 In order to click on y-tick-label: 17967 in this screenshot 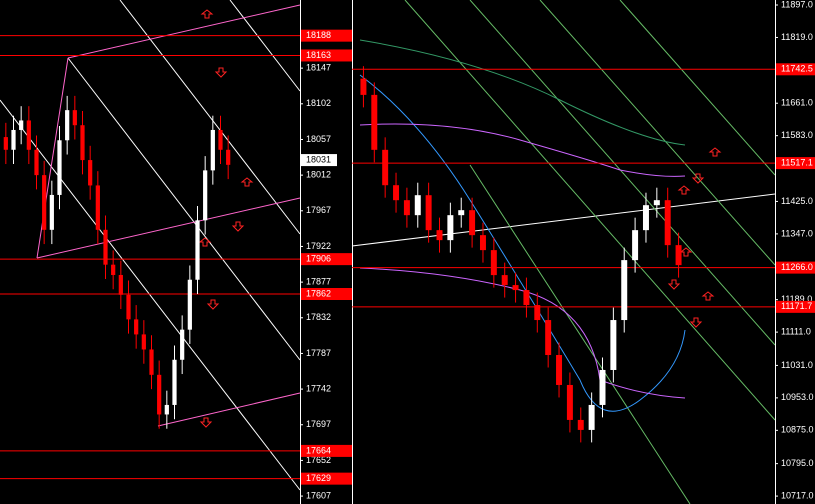, I will do `click(318, 210)`.